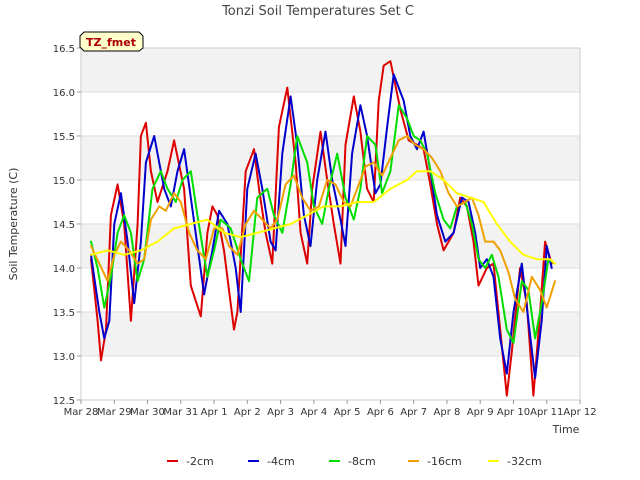 The height and width of the screenshot is (480, 640). I want to click on y-tick-label: 15.0, so click(64, 181).